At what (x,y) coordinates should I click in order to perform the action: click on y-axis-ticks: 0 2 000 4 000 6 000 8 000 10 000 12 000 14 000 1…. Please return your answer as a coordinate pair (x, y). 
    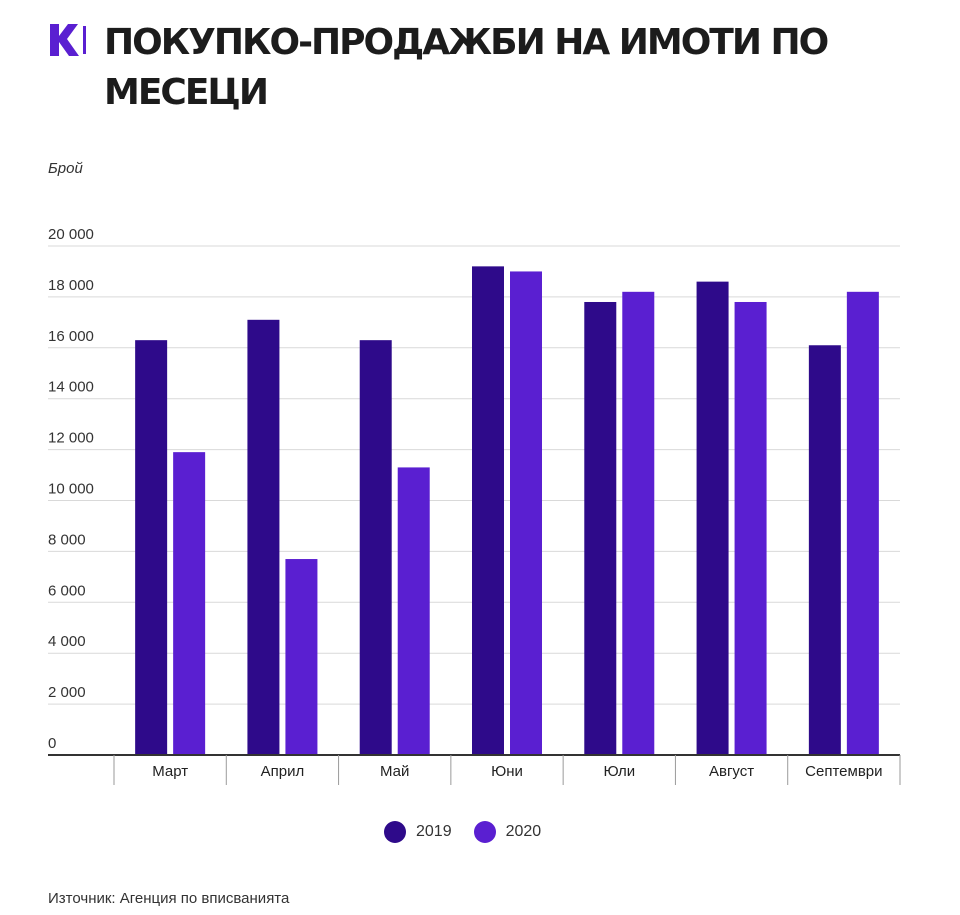
    Looking at the image, I should click on (71, 489).